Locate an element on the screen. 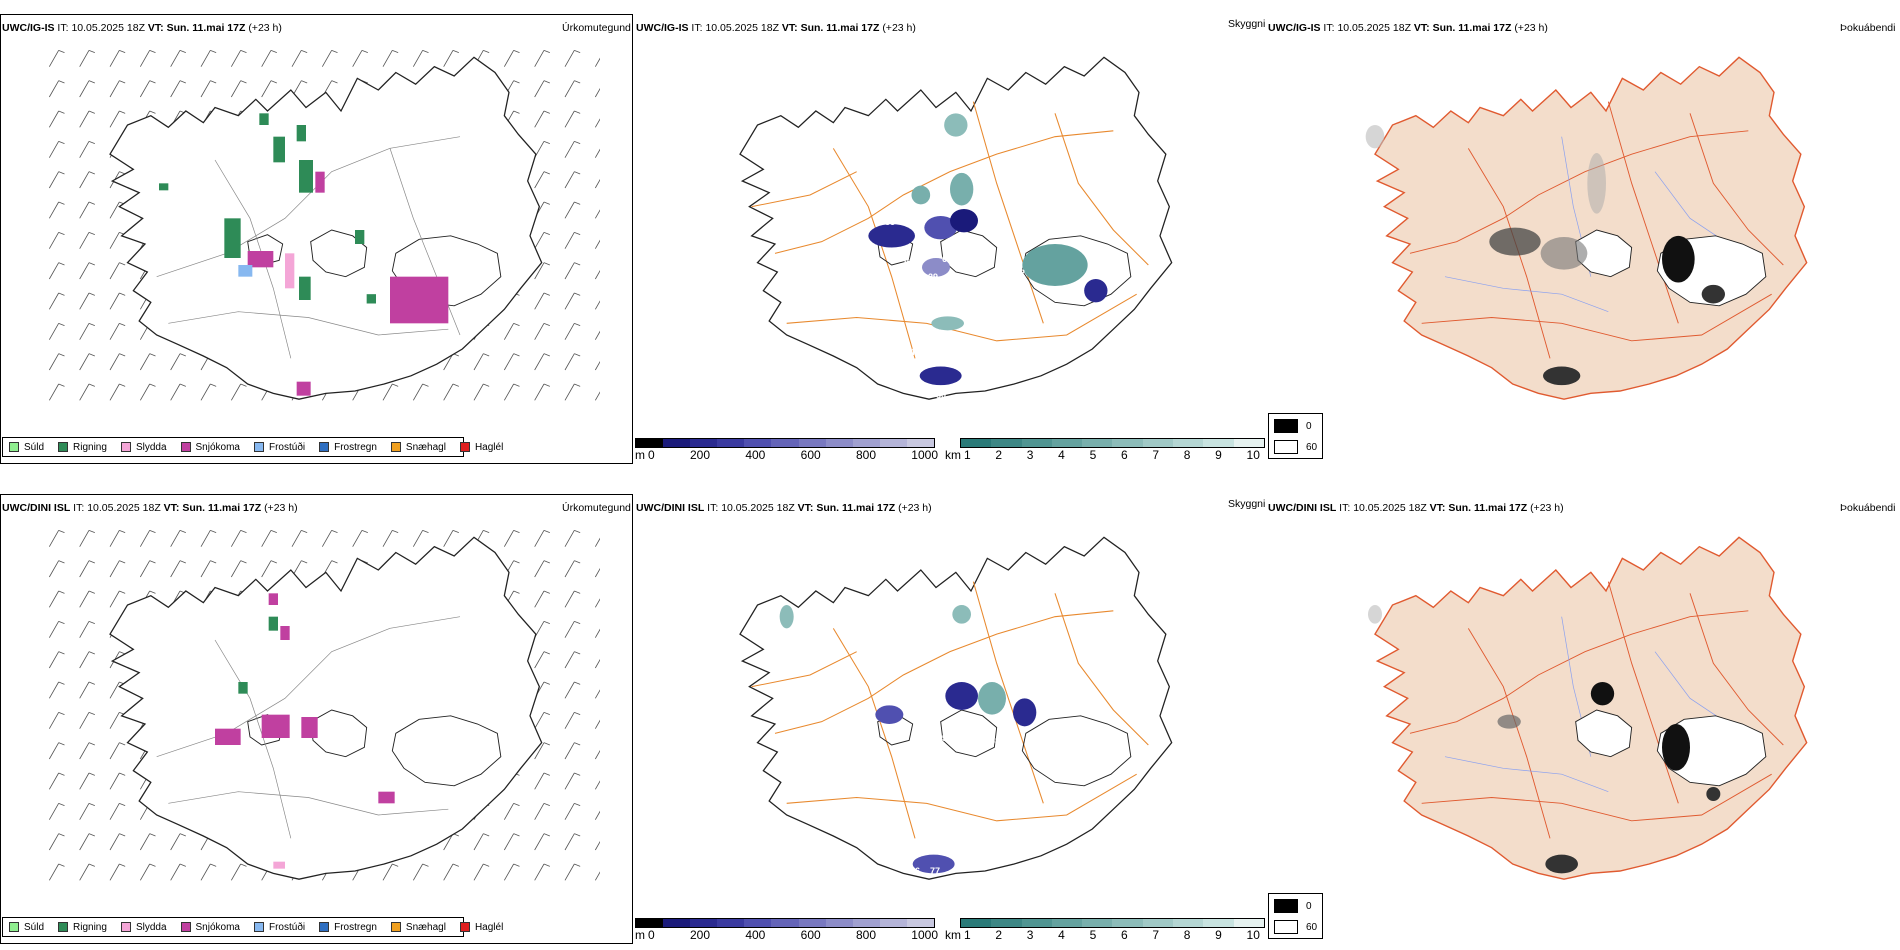  visibility-label-row2: Skyggni is located at coordinates (1247, 504).